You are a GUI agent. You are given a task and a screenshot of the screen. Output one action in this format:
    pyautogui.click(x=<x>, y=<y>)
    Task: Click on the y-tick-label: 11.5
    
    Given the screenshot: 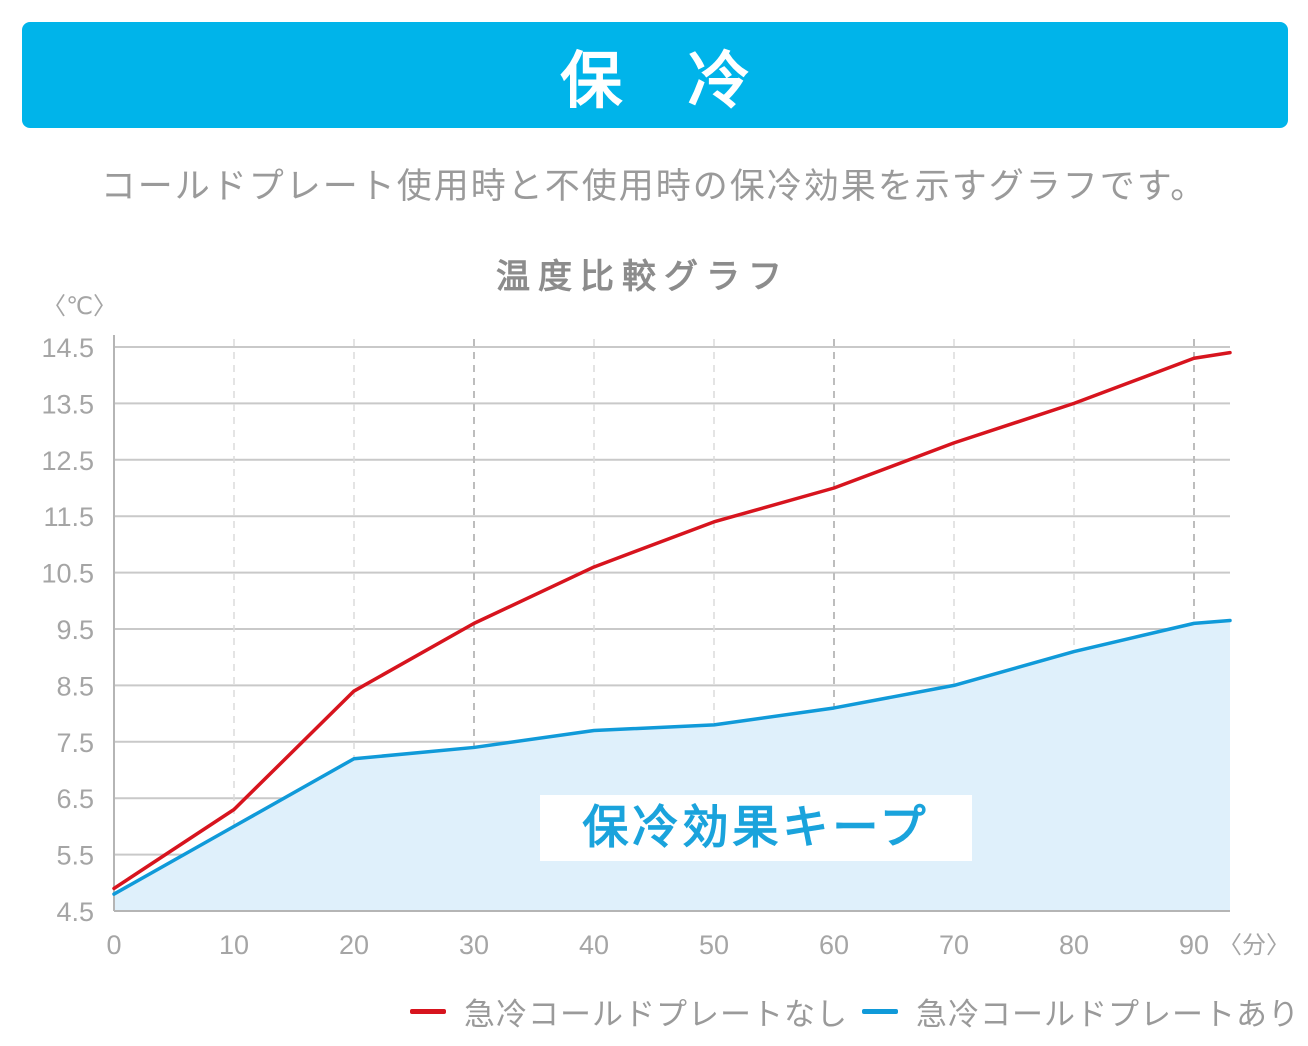 What is the action you would take?
    pyautogui.click(x=68, y=517)
    